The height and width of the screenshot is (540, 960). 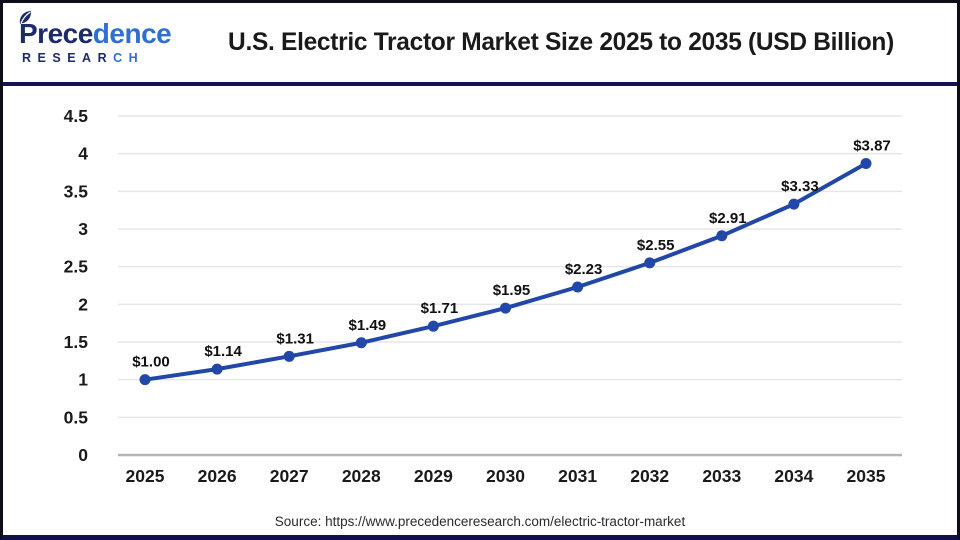 I want to click on svg-text: 4.5, so click(x=76, y=116).